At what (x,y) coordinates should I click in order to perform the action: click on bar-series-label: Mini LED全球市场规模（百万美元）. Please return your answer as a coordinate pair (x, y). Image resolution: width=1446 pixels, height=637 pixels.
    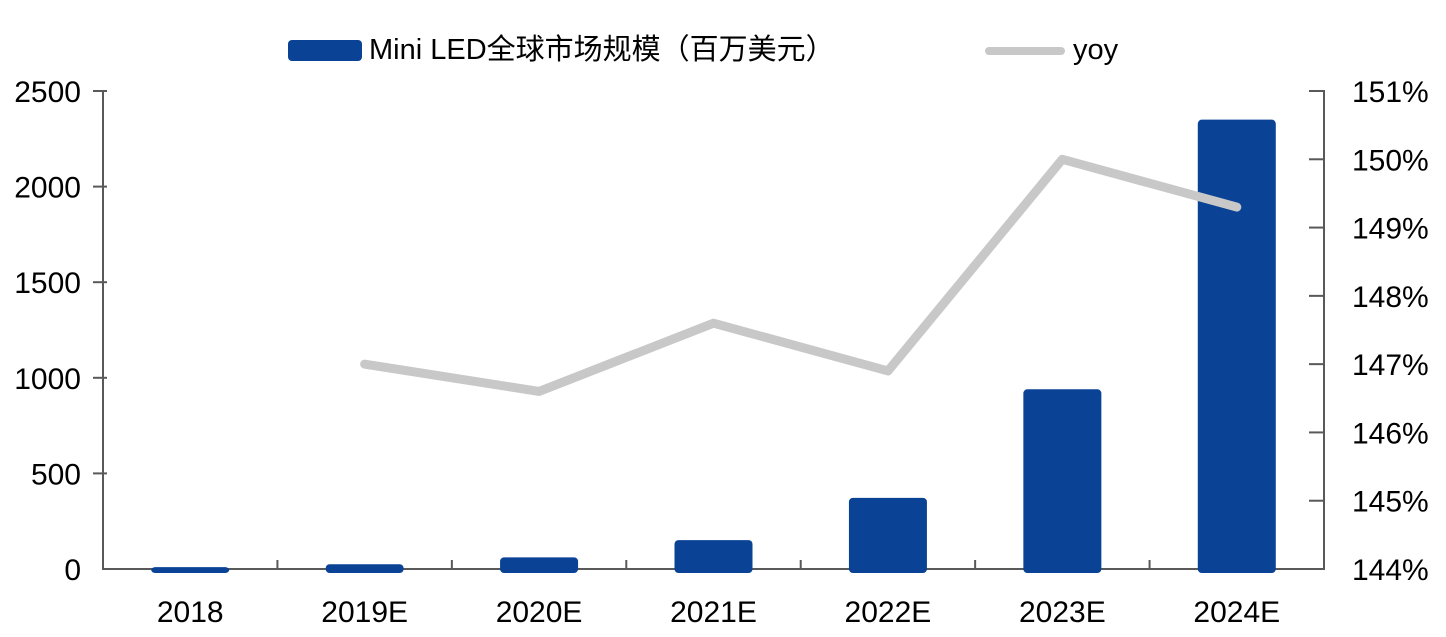
    Looking at the image, I should click on (602, 50).